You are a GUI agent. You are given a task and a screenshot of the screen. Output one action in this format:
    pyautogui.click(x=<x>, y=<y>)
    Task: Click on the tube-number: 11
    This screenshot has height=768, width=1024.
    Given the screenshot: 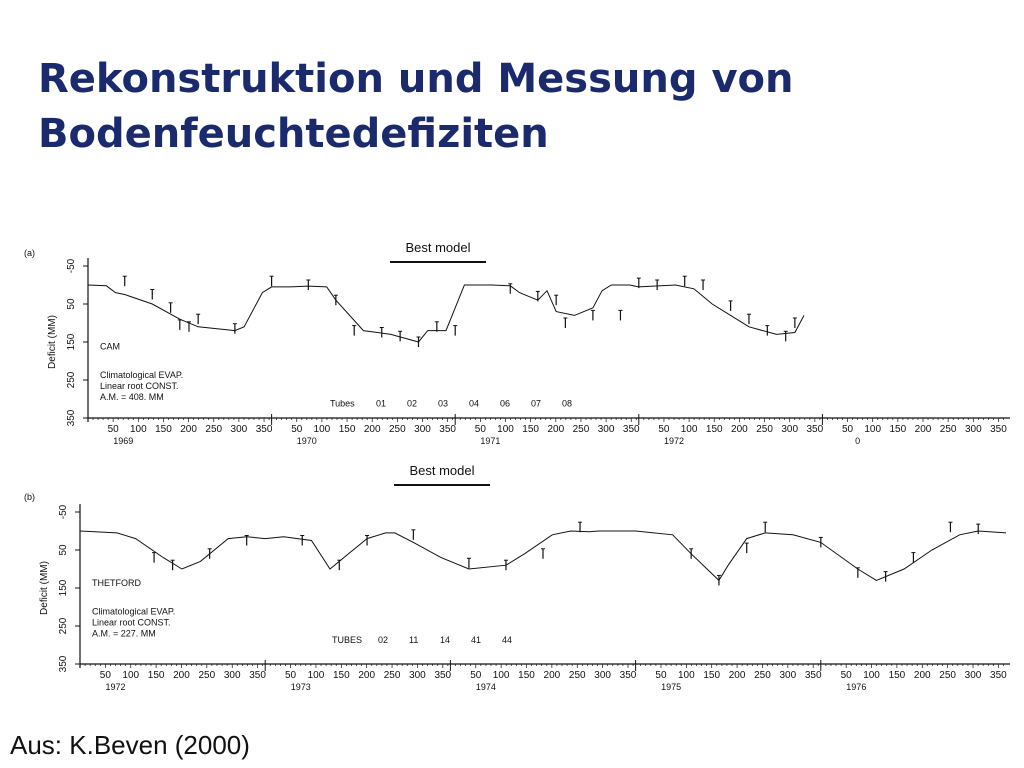 What is the action you would take?
    pyautogui.click(x=413, y=640)
    